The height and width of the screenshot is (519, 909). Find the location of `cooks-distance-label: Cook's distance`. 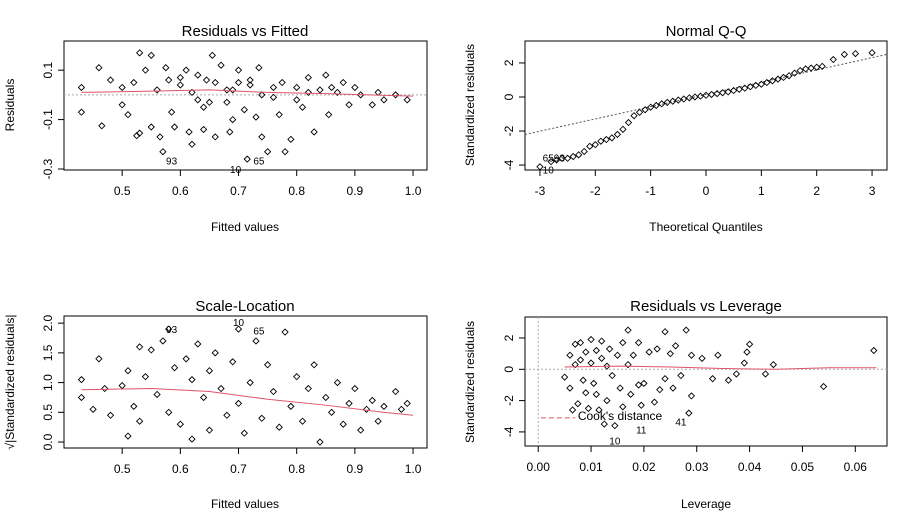

cooks-distance-label: Cook's distance is located at coordinates (620, 416).